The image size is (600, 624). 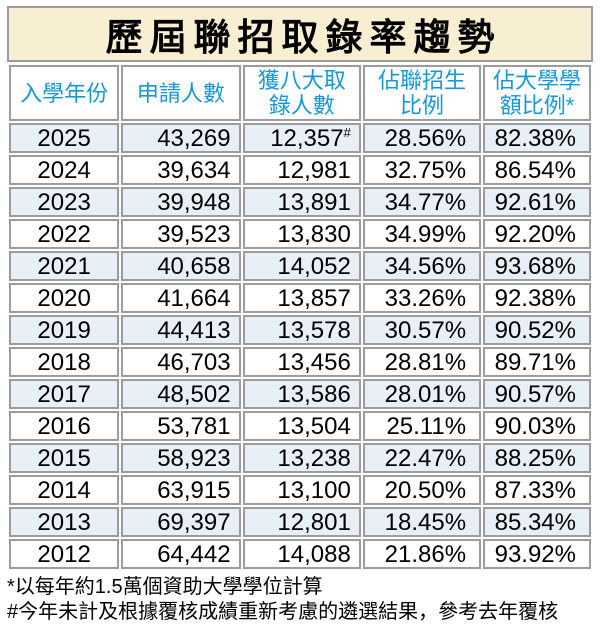 What do you see at coordinates (422, 458) in the screenshot?
I see `jupas-share-cell: 22.47%` at bounding box center [422, 458].